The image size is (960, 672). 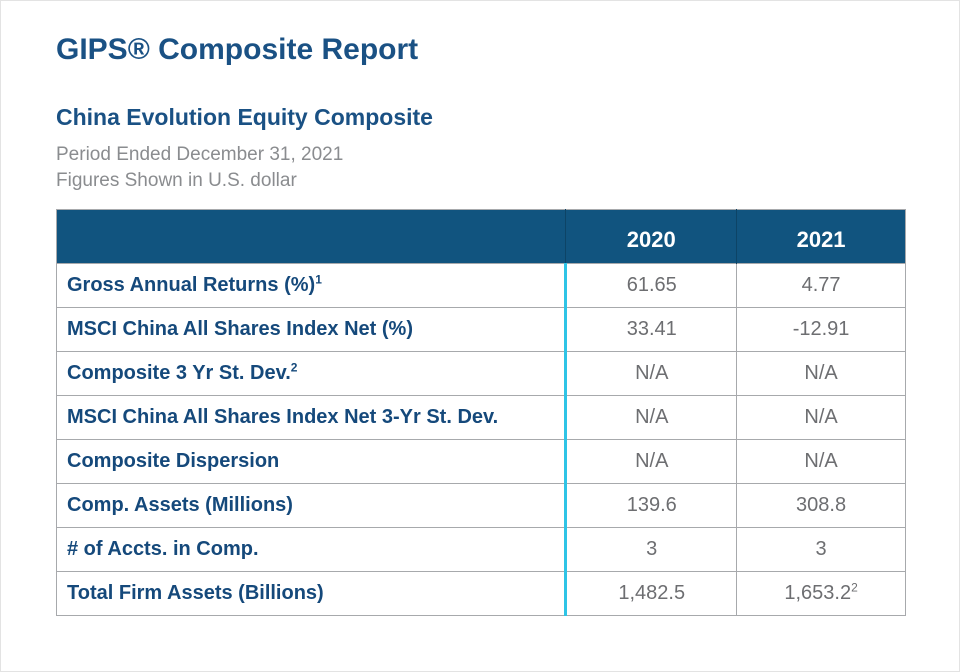 What do you see at coordinates (311, 236) in the screenshot?
I see `header-spacer-cell` at bounding box center [311, 236].